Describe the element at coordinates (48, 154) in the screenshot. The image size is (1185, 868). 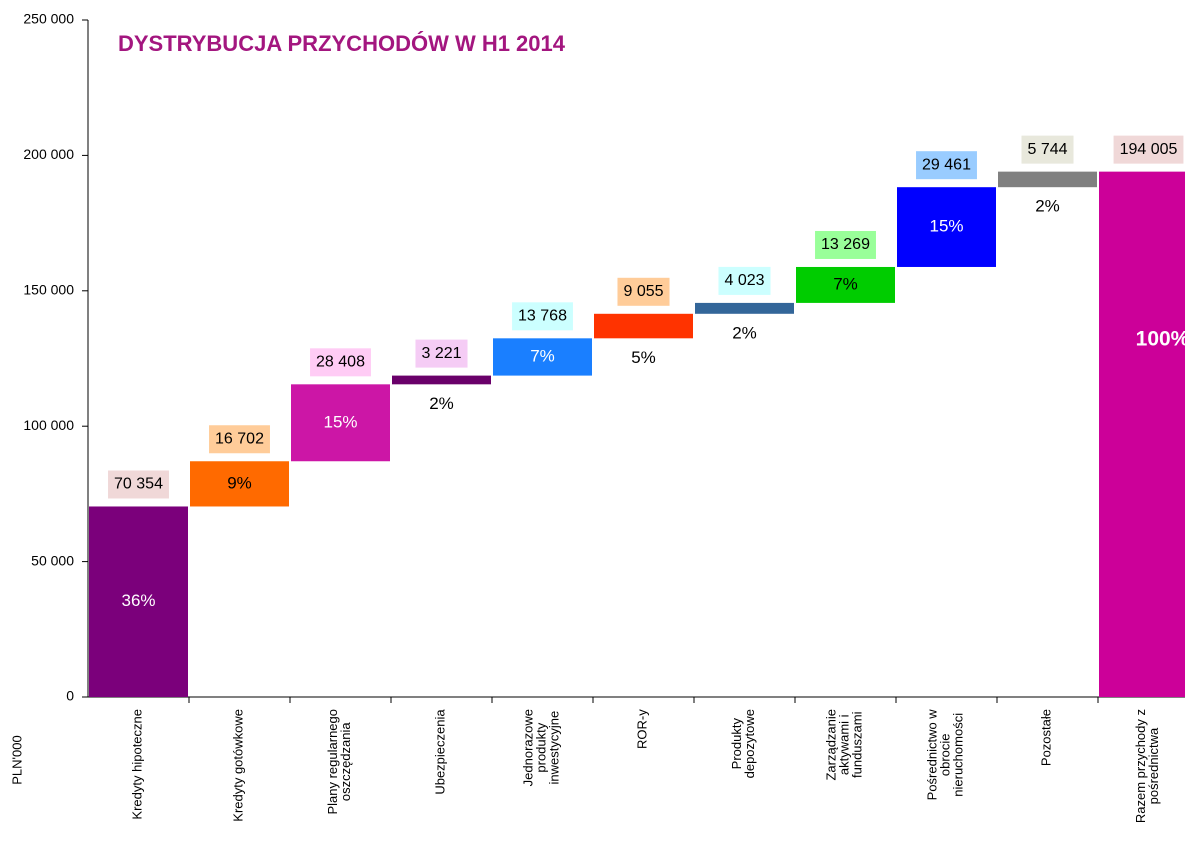
I see `y-tick-label: 200 000` at that location.